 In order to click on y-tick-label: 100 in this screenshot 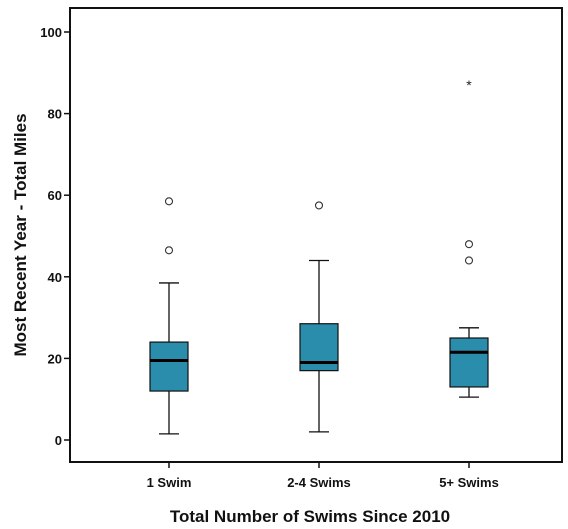, I will do `click(51, 32)`.